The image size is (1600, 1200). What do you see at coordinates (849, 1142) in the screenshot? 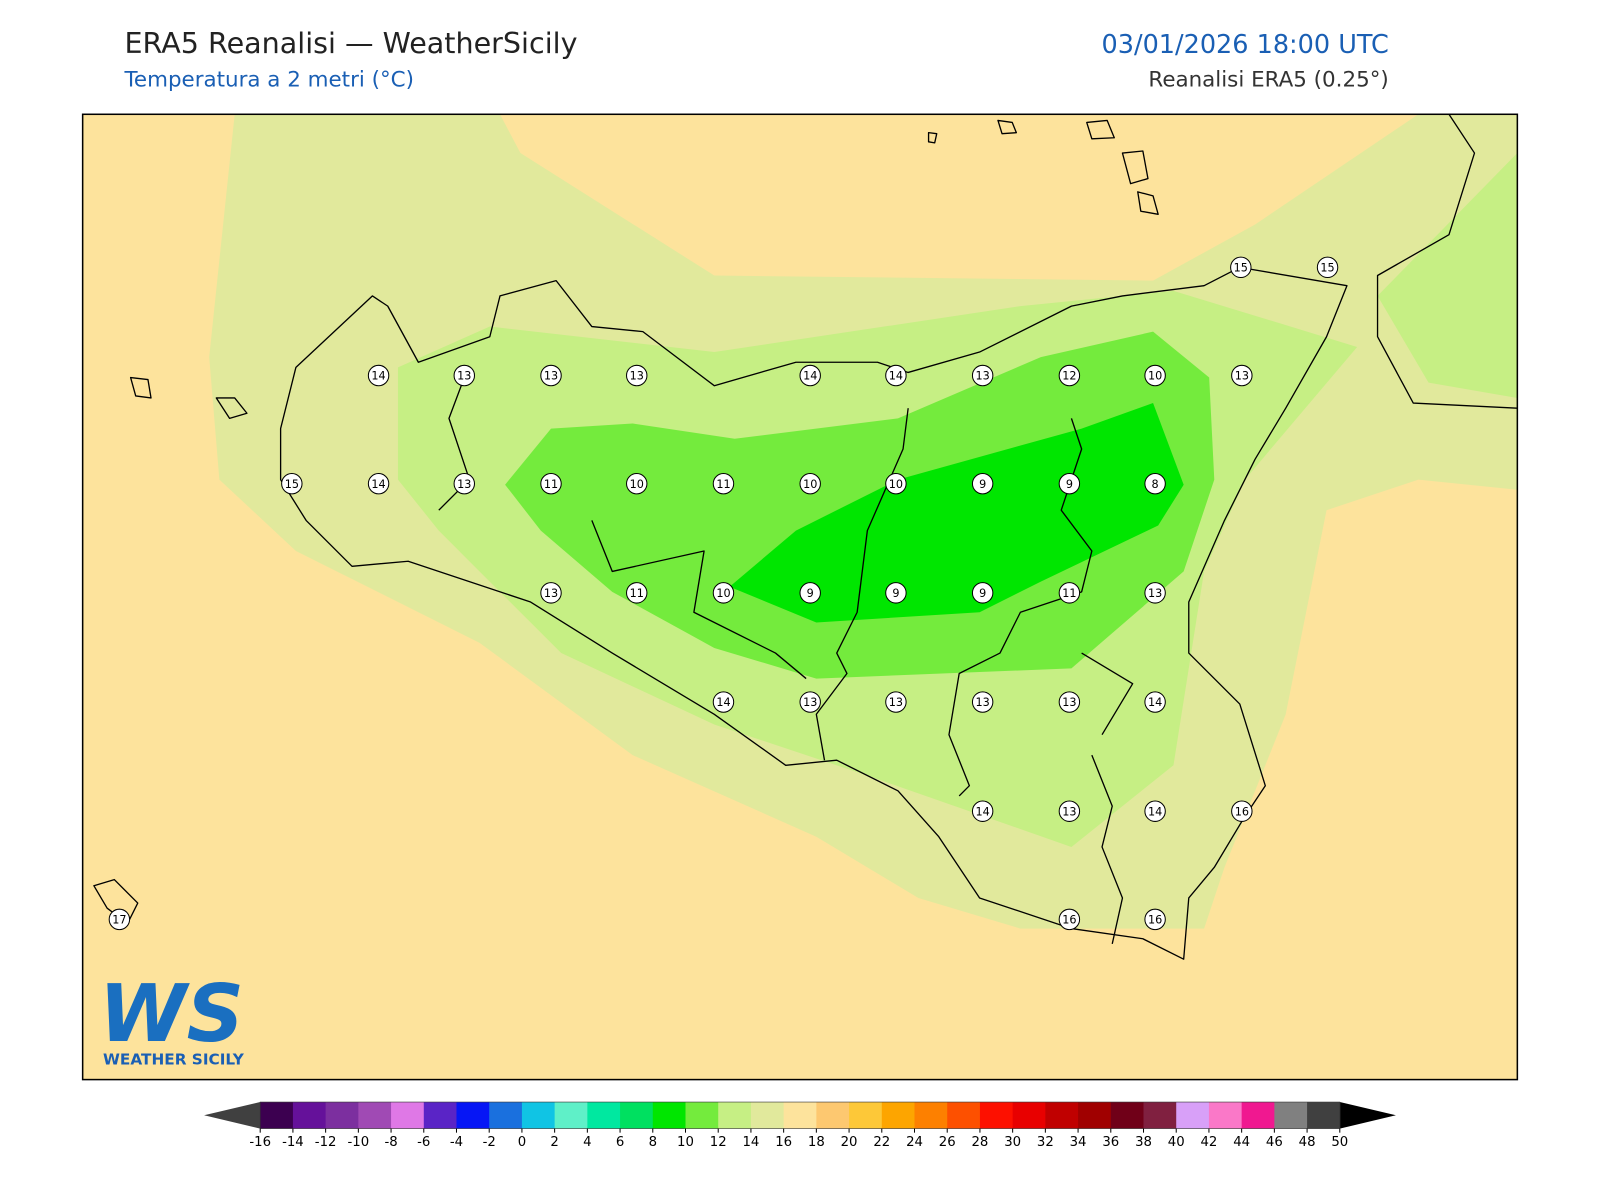
I see `colorbar-tick-label: 20` at bounding box center [849, 1142].